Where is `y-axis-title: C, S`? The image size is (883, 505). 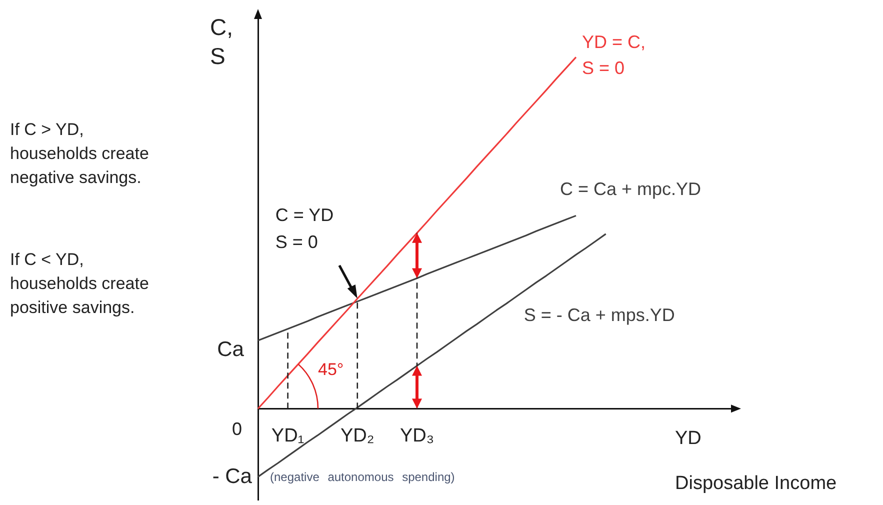
y-axis-title: C, S is located at coordinates (222, 41).